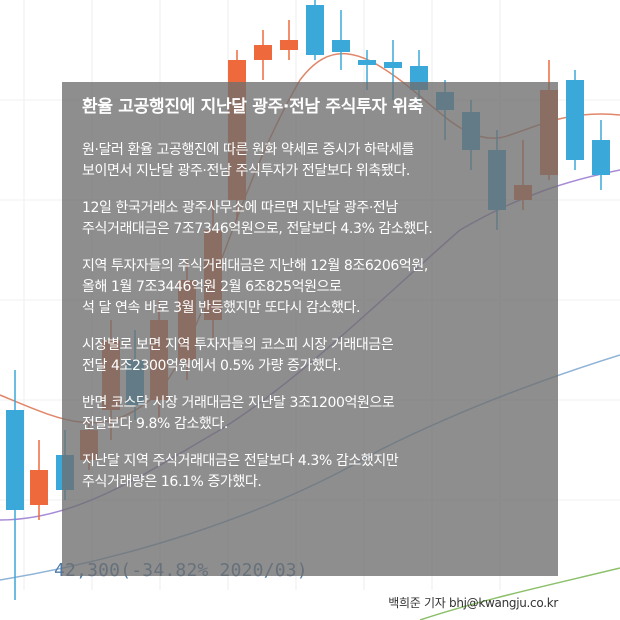 The image size is (620, 620). I want to click on moving-average-line, so click(519, 593).